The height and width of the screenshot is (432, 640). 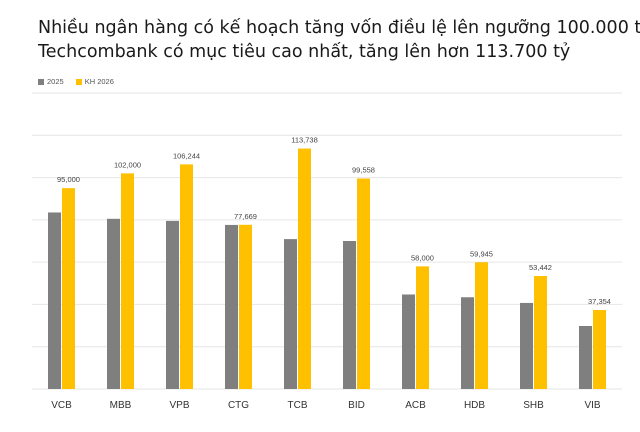 I want to click on chart-legend: 2025 KH 2026, so click(x=76, y=81).